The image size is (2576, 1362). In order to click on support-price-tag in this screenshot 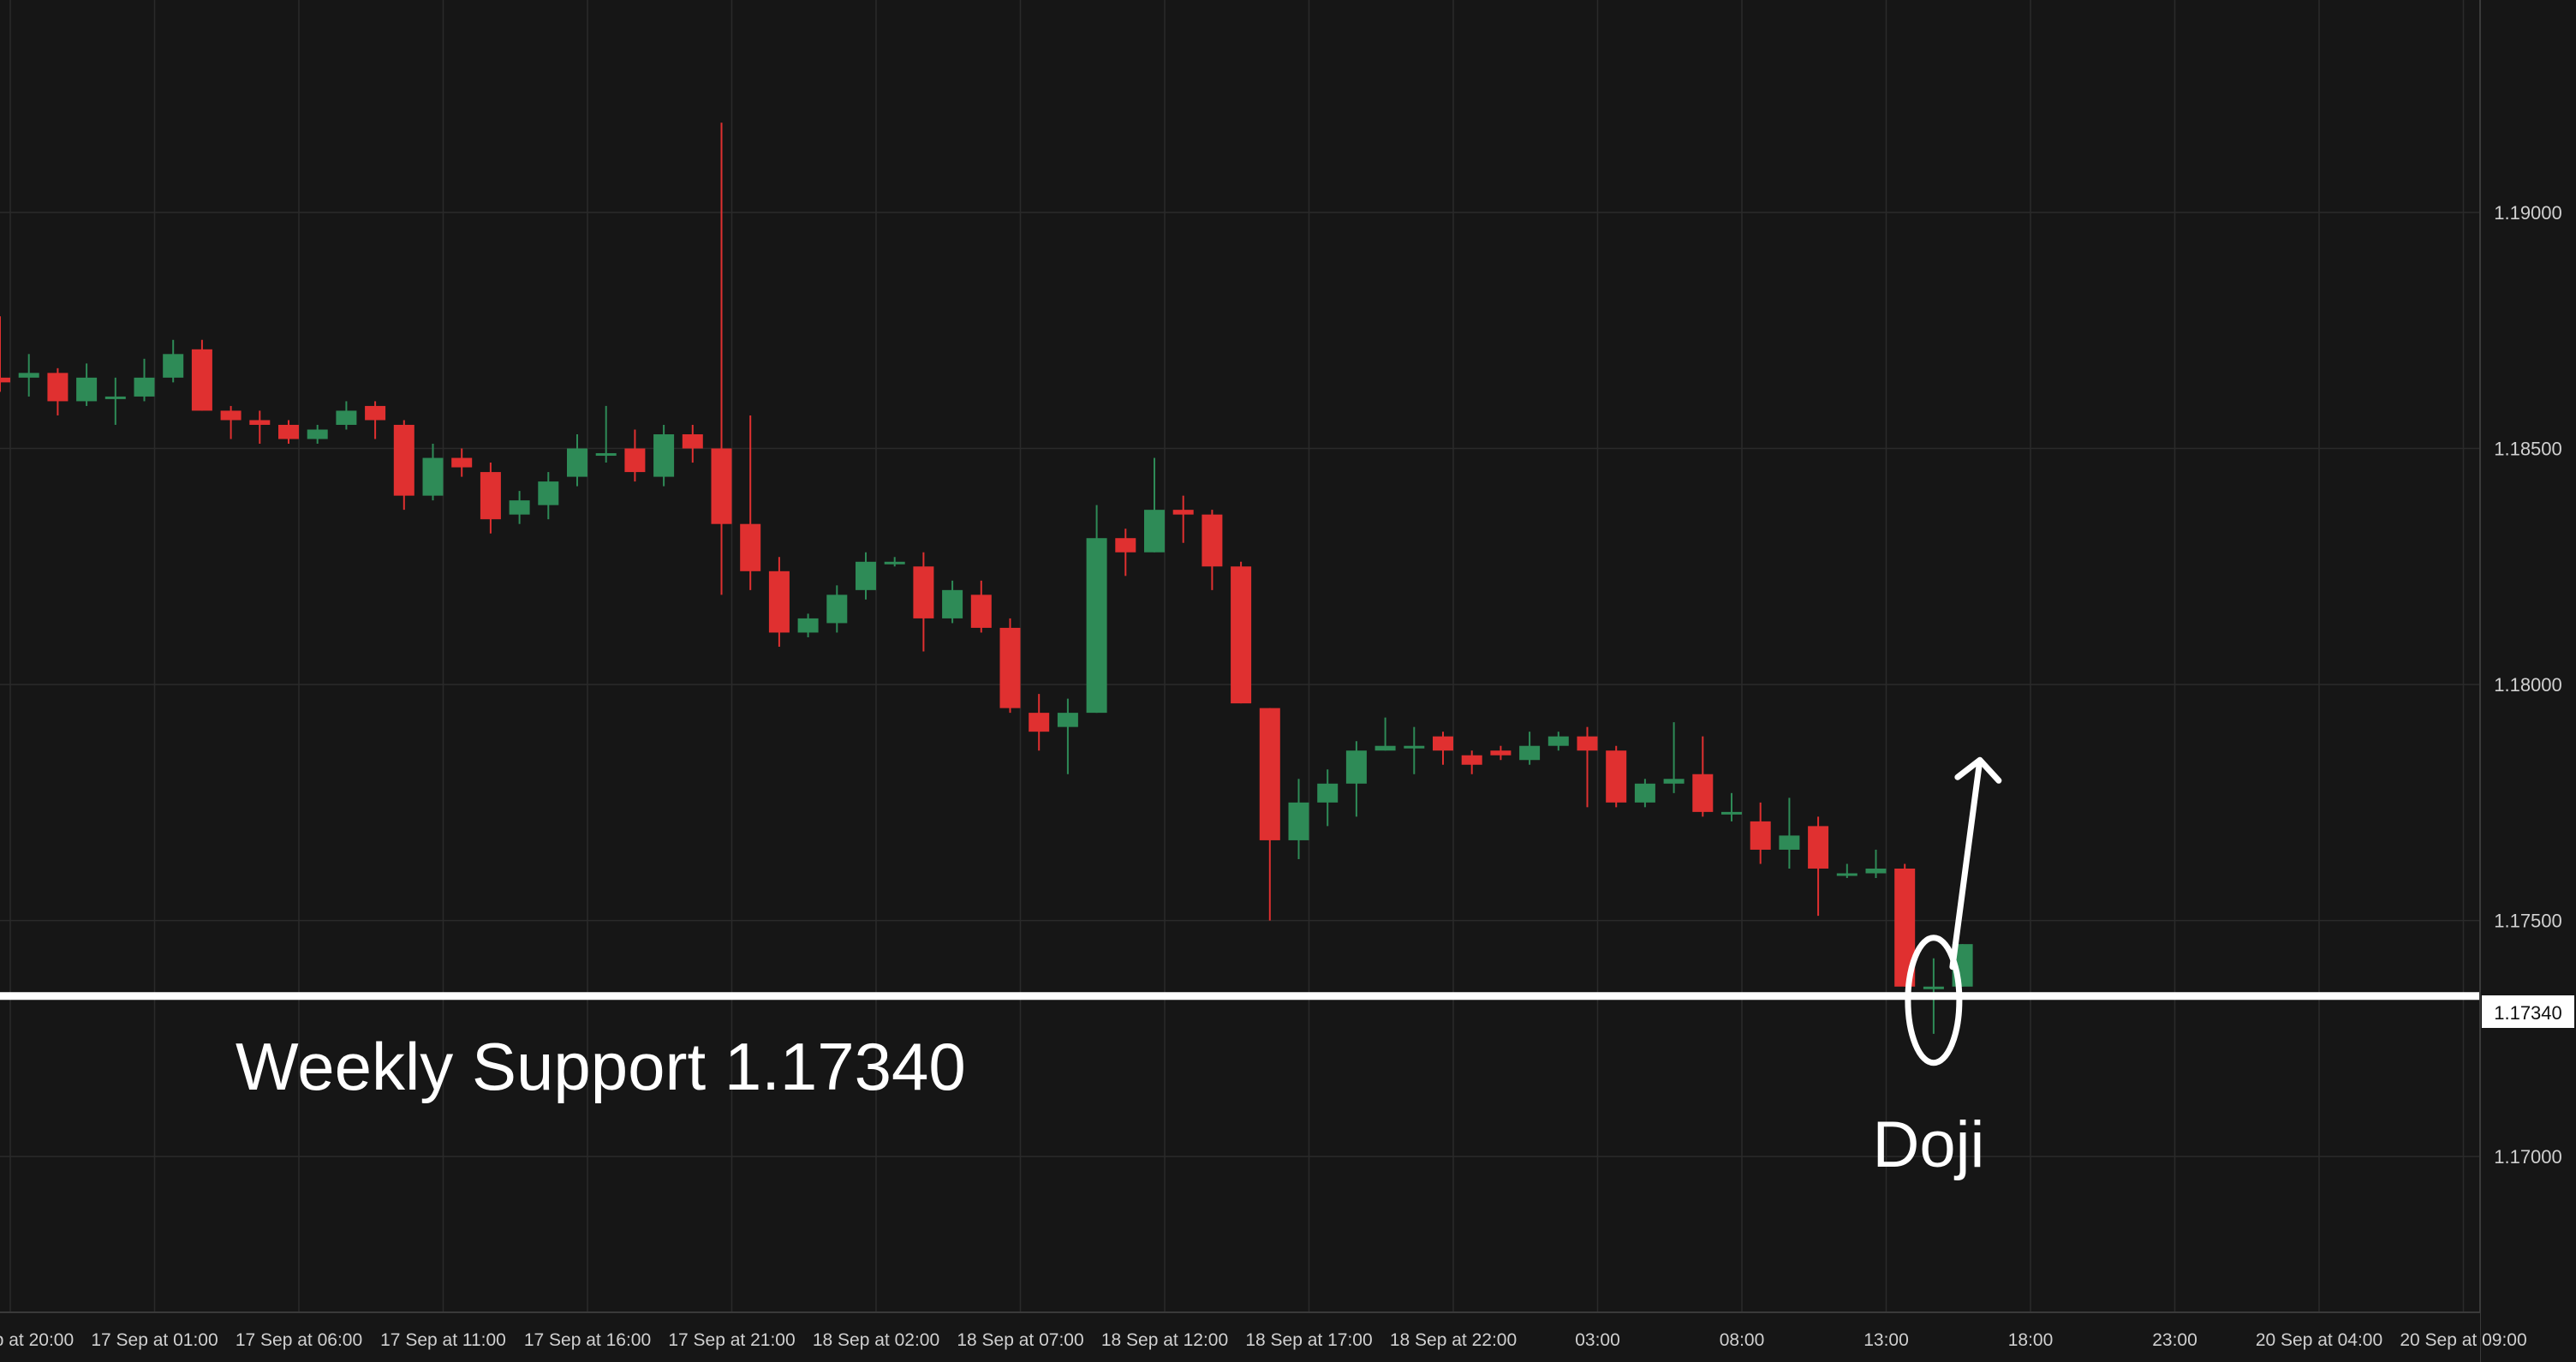, I will do `click(2528, 1011)`.